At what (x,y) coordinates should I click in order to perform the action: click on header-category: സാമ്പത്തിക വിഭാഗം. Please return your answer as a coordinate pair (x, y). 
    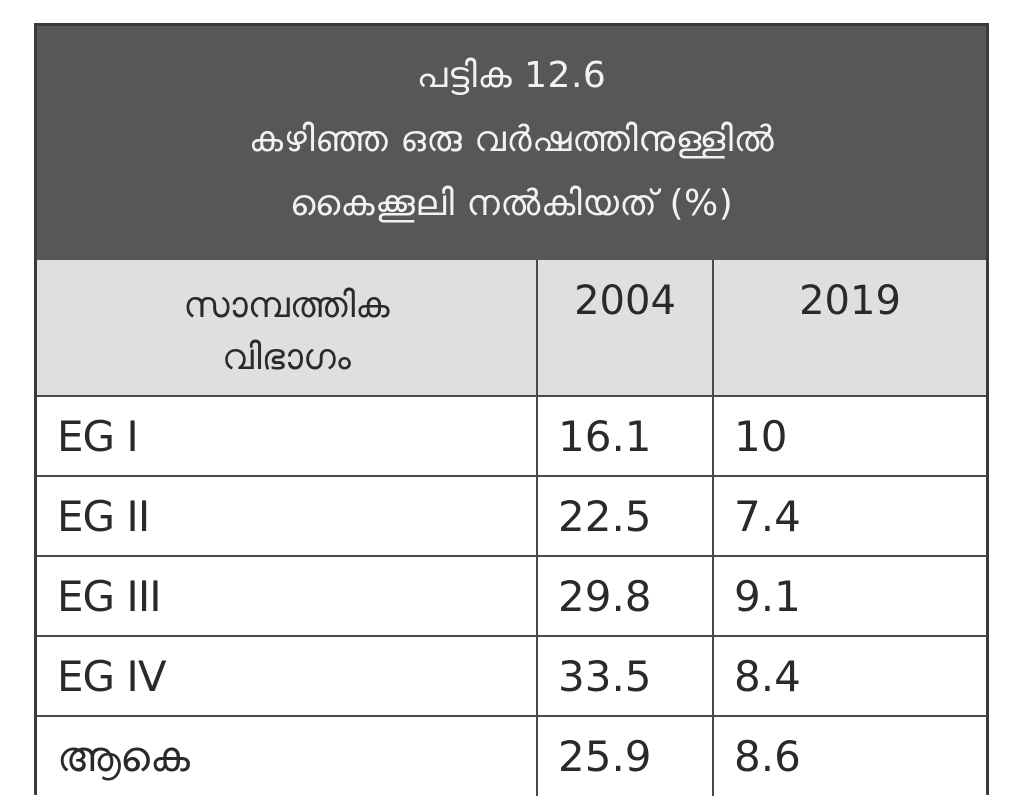
    Looking at the image, I should click on (287, 328).